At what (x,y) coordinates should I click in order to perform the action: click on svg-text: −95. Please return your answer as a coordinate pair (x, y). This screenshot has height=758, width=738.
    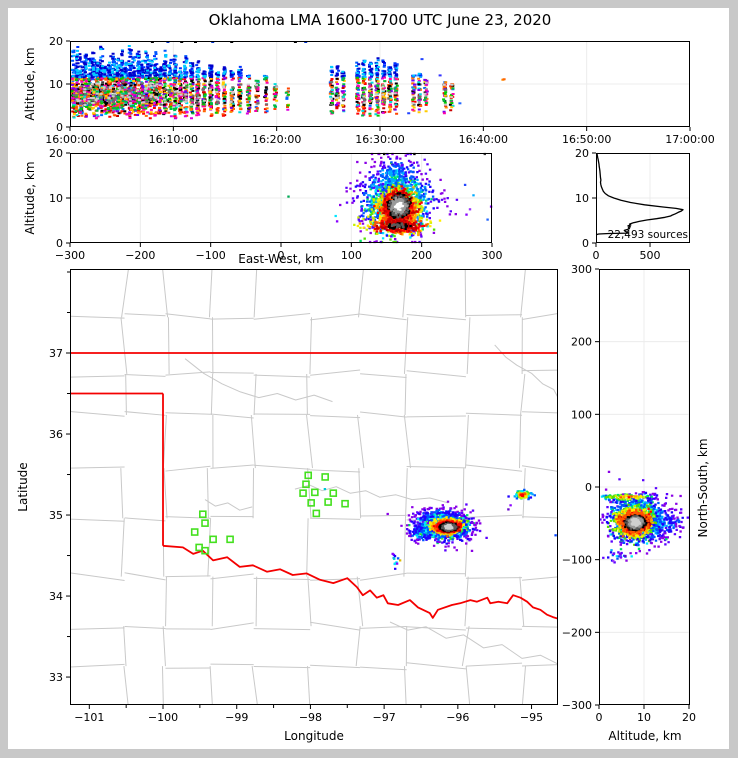
    Looking at the image, I should click on (531, 717).